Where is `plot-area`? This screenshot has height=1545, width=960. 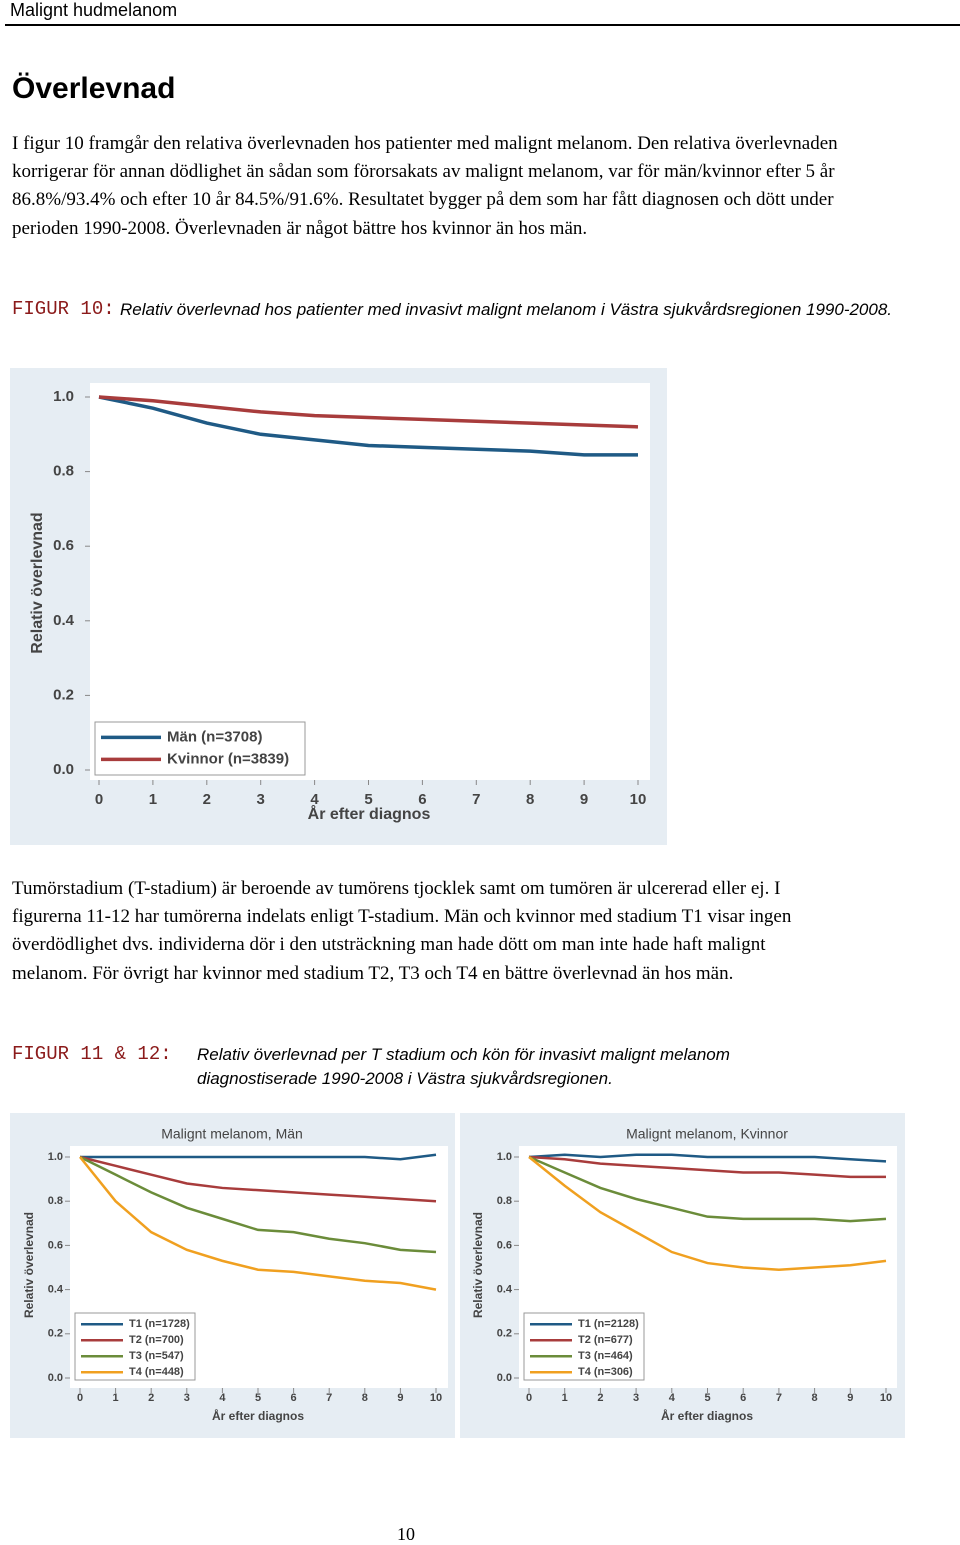
plot-area is located at coordinates (370, 581).